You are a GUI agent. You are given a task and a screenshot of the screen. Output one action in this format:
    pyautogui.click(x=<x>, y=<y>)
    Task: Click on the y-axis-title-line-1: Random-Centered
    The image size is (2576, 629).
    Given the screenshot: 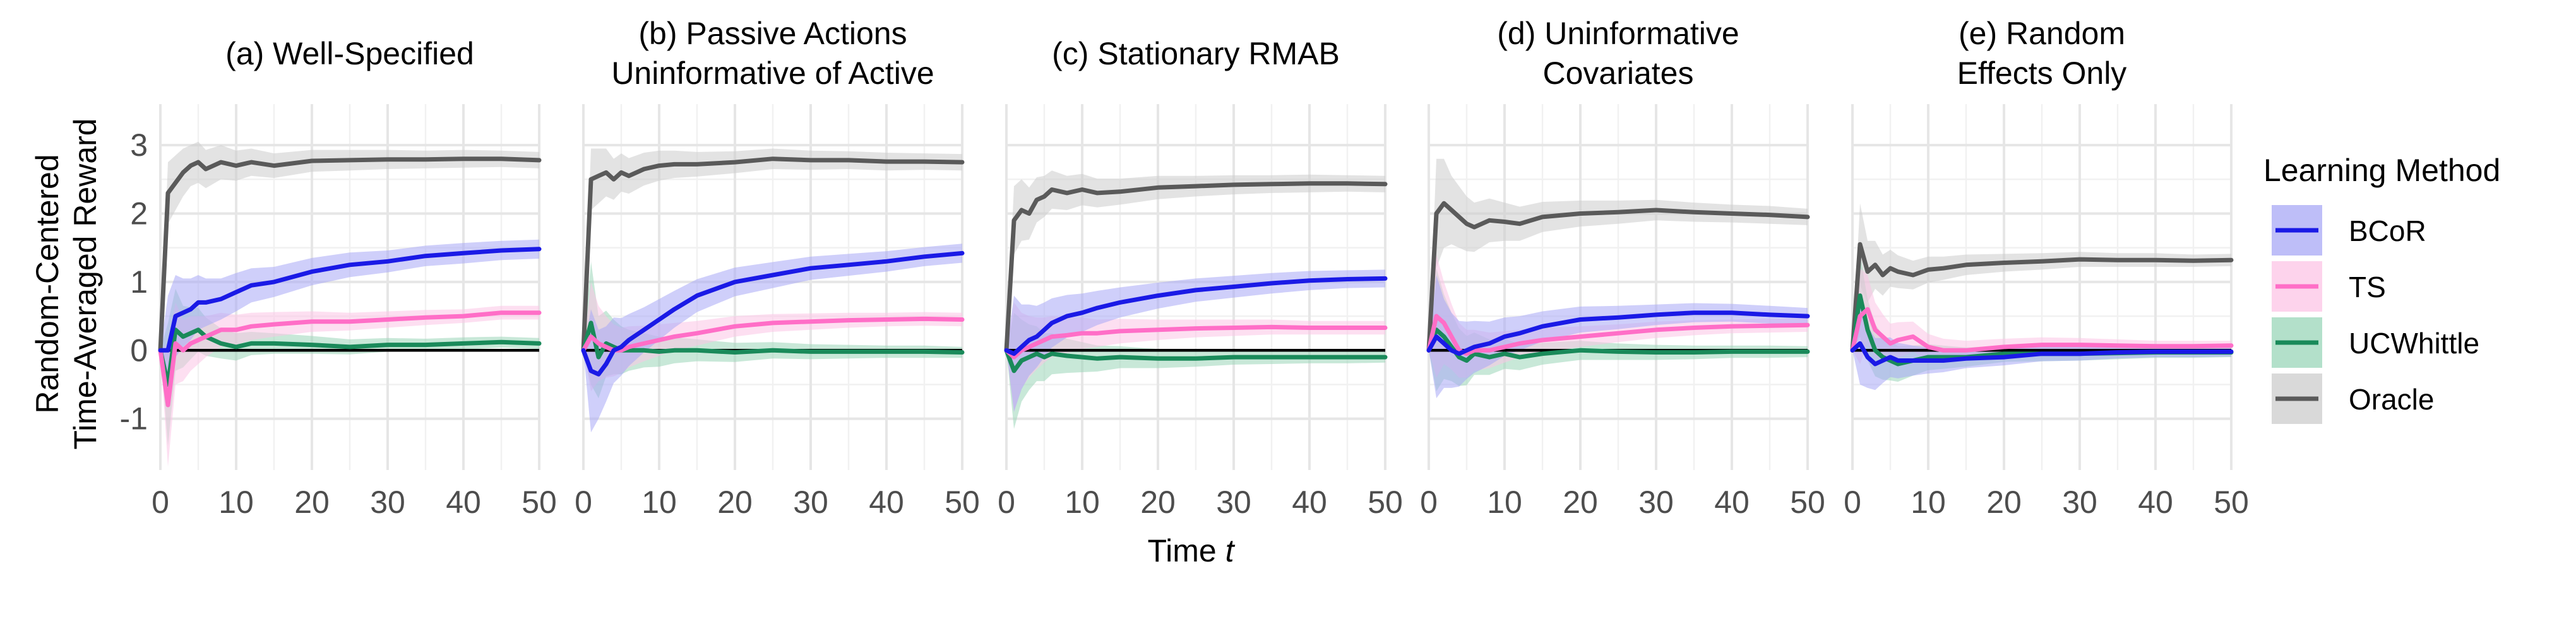 What is the action you would take?
    pyautogui.click(x=47, y=283)
    